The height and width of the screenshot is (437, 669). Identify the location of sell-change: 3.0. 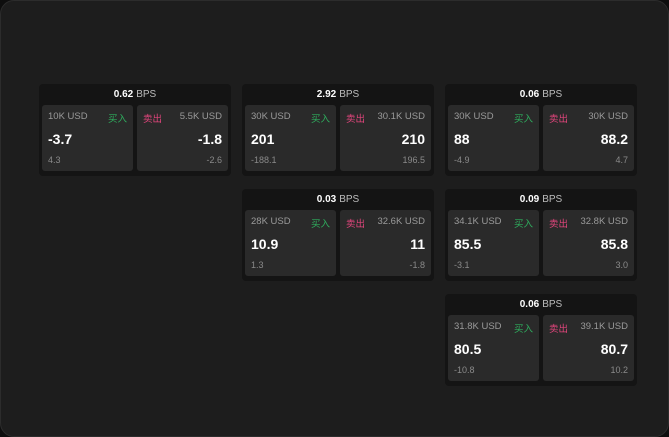
(621, 265).